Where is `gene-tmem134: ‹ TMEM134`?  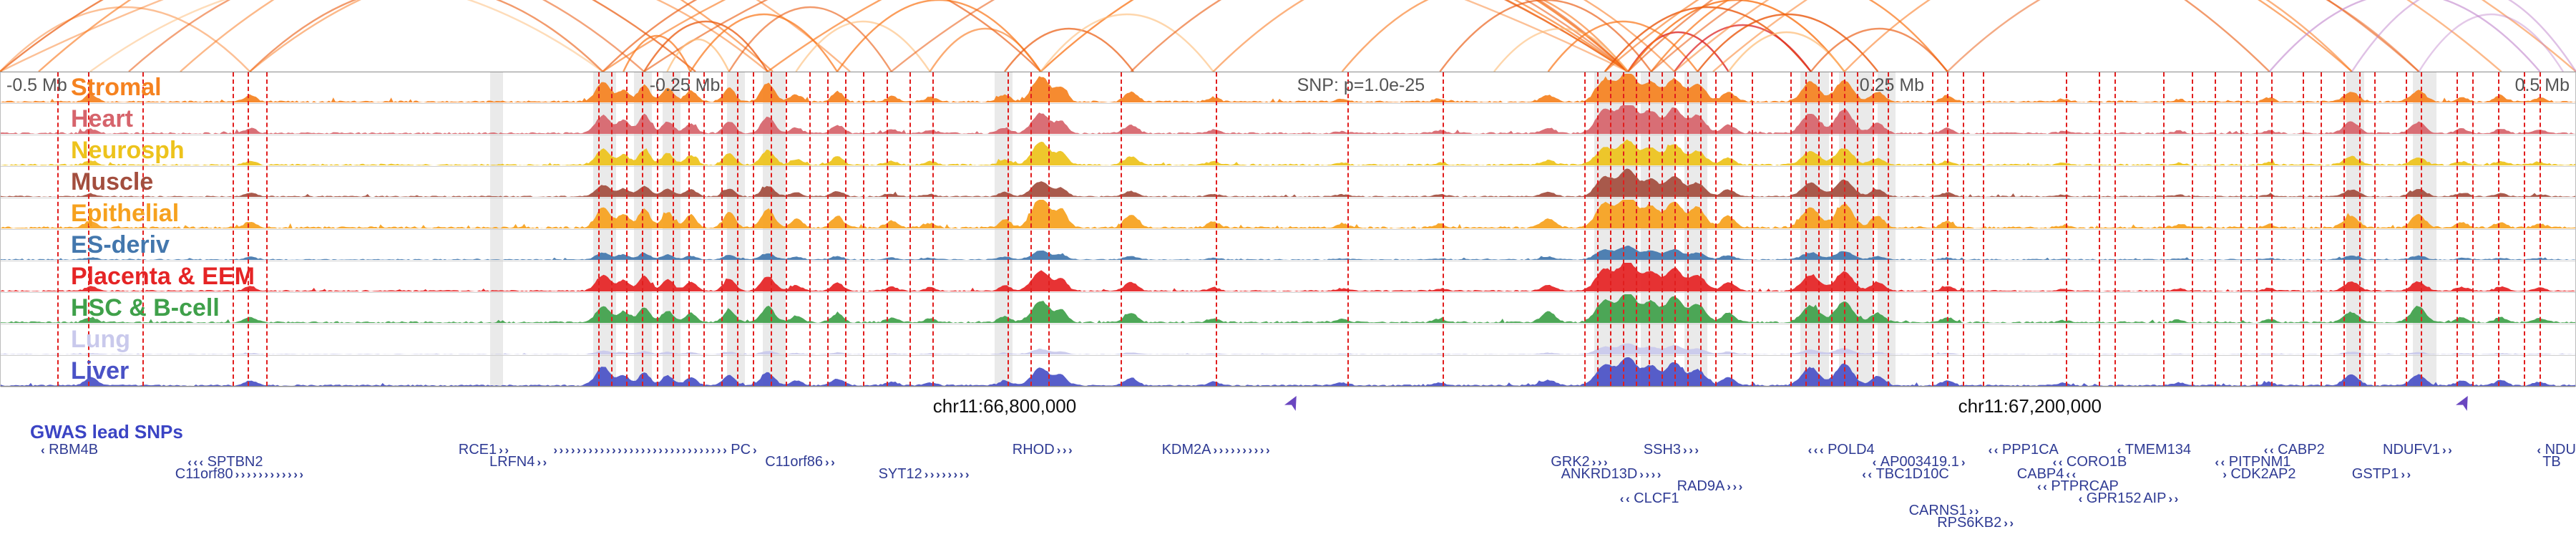
gene-tmem134: ‹ TMEM134 is located at coordinates (2153, 450).